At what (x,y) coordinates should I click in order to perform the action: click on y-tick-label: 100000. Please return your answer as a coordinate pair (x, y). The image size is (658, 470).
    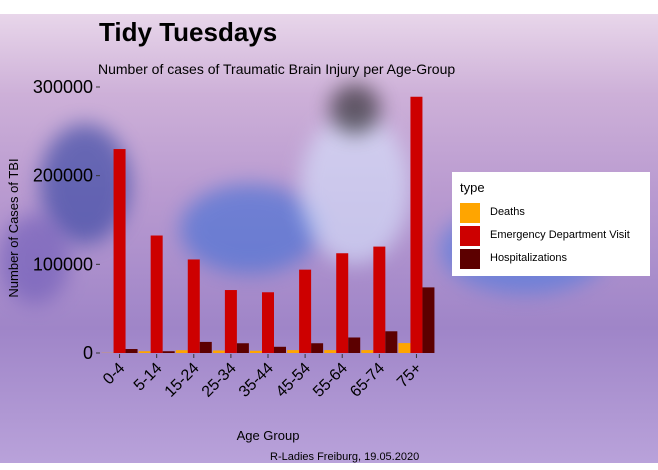
    Looking at the image, I should click on (63, 264).